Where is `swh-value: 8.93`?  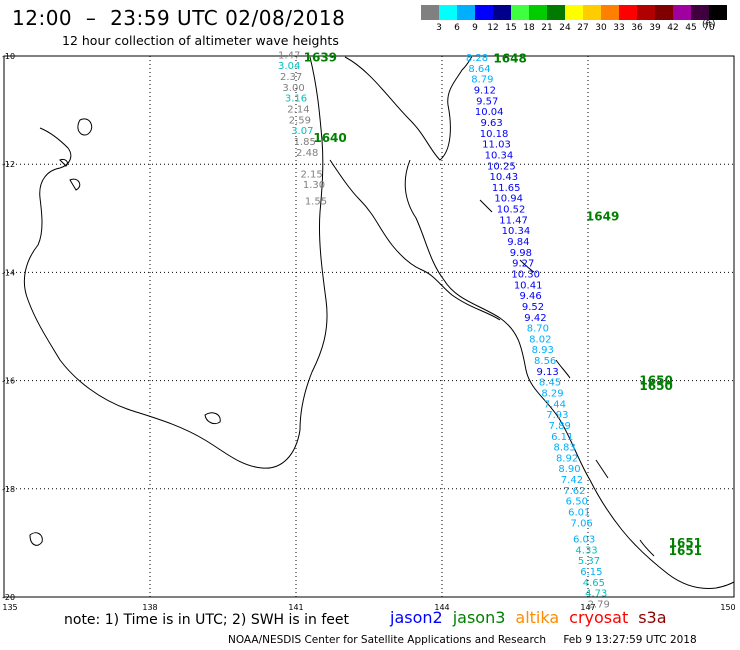 swh-value: 8.93 is located at coordinates (543, 350).